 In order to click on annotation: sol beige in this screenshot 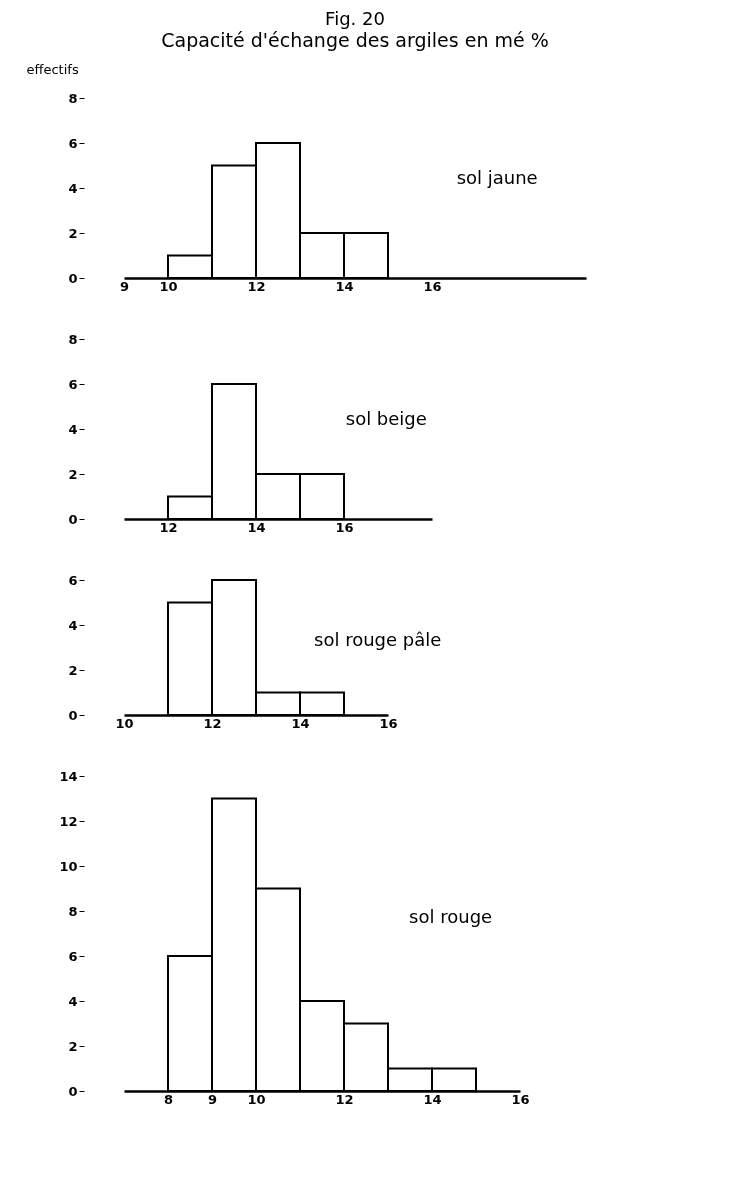, I will do `click(386, 418)`.